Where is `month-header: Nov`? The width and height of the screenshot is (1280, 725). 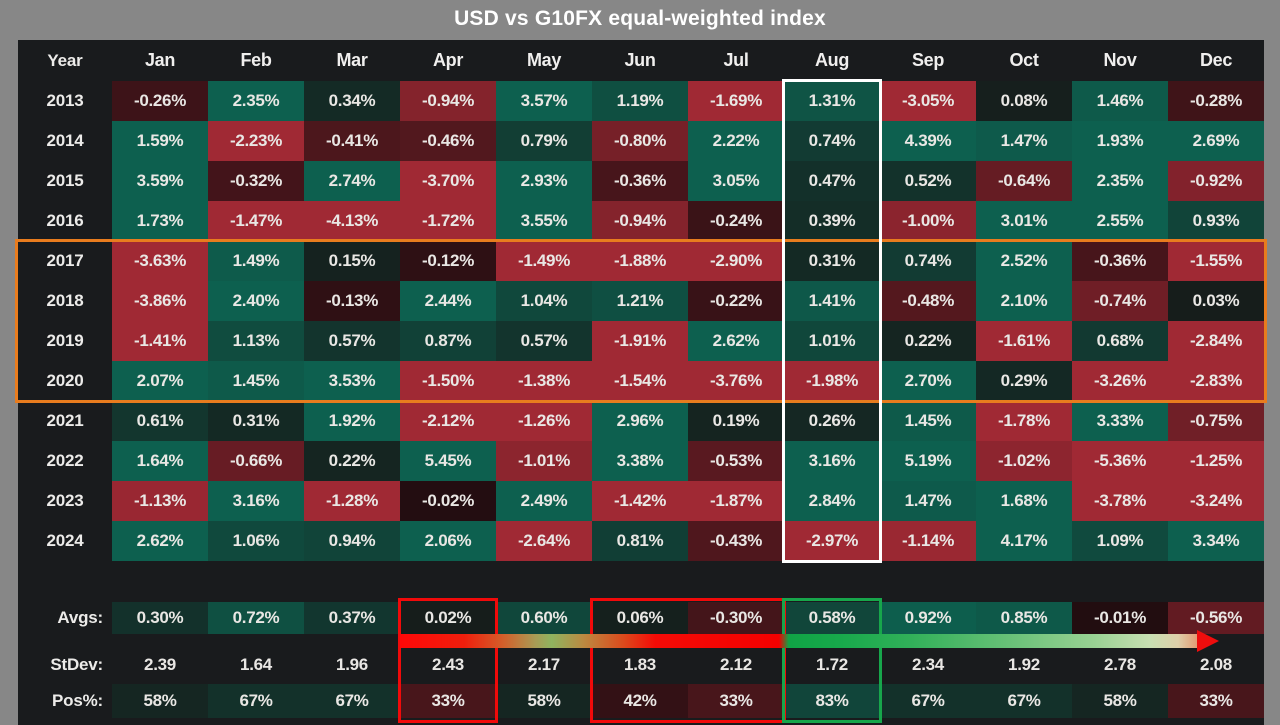
month-header: Nov is located at coordinates (1120, 60).